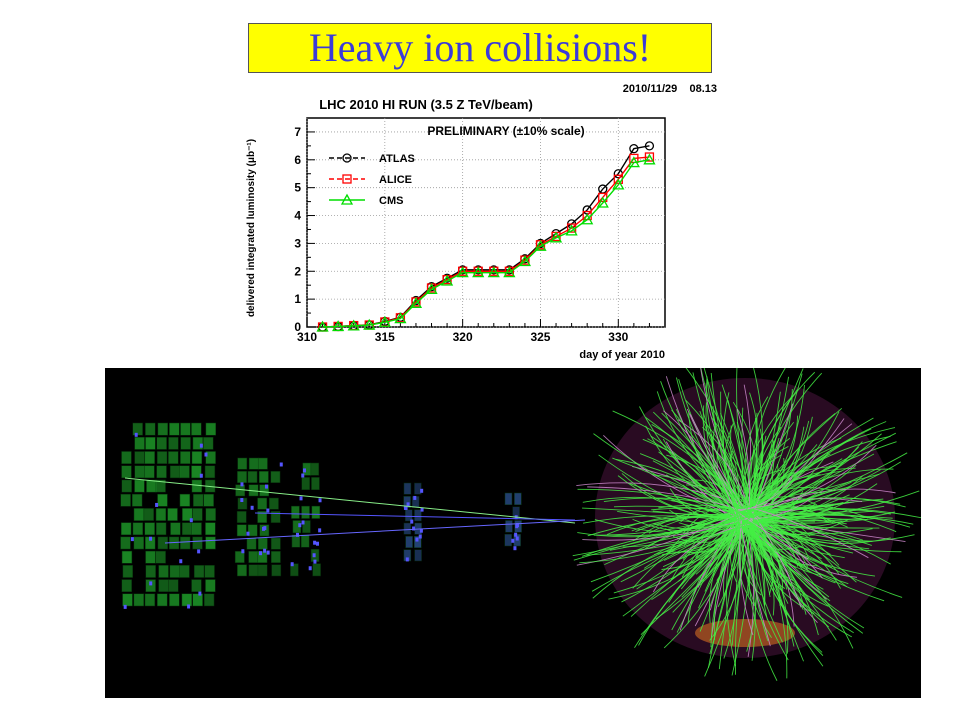 The height and width of the screenshot is (720, 960). Describe the element at coordinates (297, 299) in the screenshot. I see `y-tick-label: 1` at that location.